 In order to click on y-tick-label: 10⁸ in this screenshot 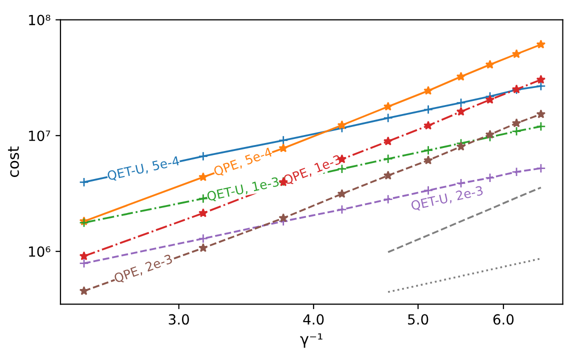, I will do `click(39, 20)`.